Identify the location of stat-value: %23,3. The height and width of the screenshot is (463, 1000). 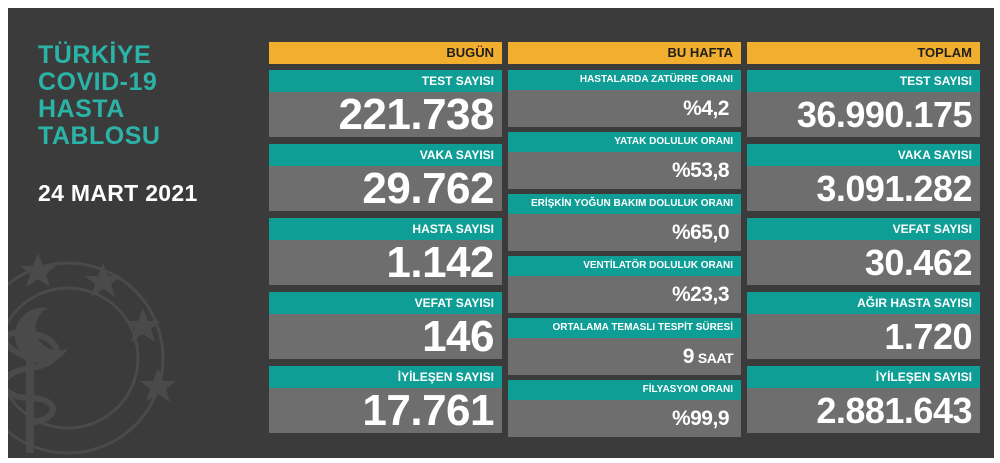
(624, 294).